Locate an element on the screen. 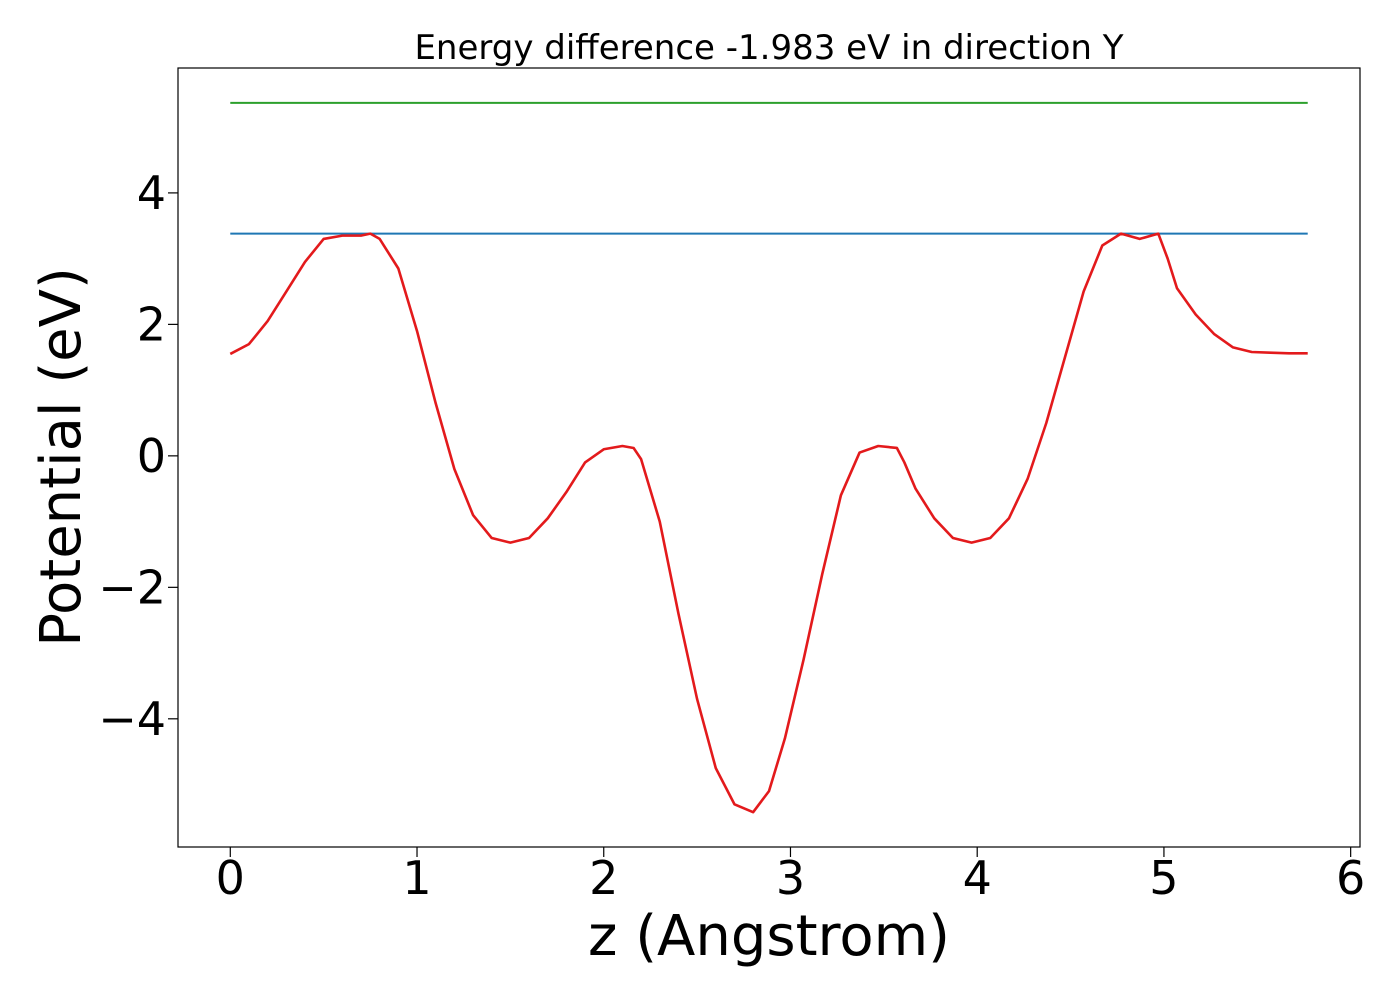 The image size is (1400, 1000). x-tick-label: 5 is located at coordinates (1163, 878).